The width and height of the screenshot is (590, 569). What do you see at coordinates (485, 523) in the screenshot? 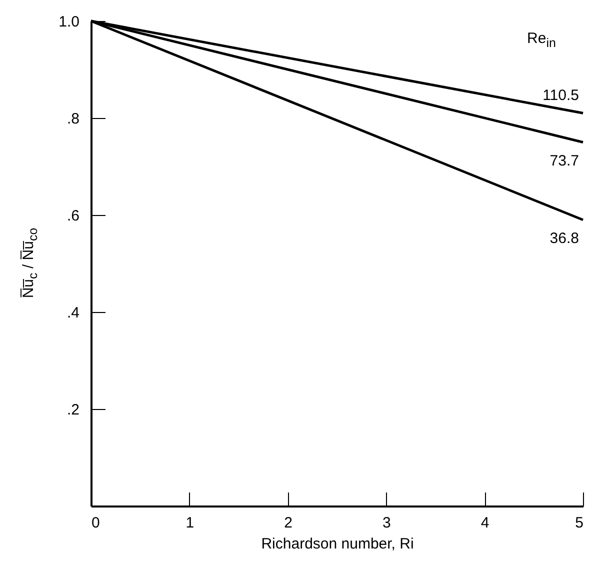
I see `x-tick-label: 4` at bounding box center [485, 523].